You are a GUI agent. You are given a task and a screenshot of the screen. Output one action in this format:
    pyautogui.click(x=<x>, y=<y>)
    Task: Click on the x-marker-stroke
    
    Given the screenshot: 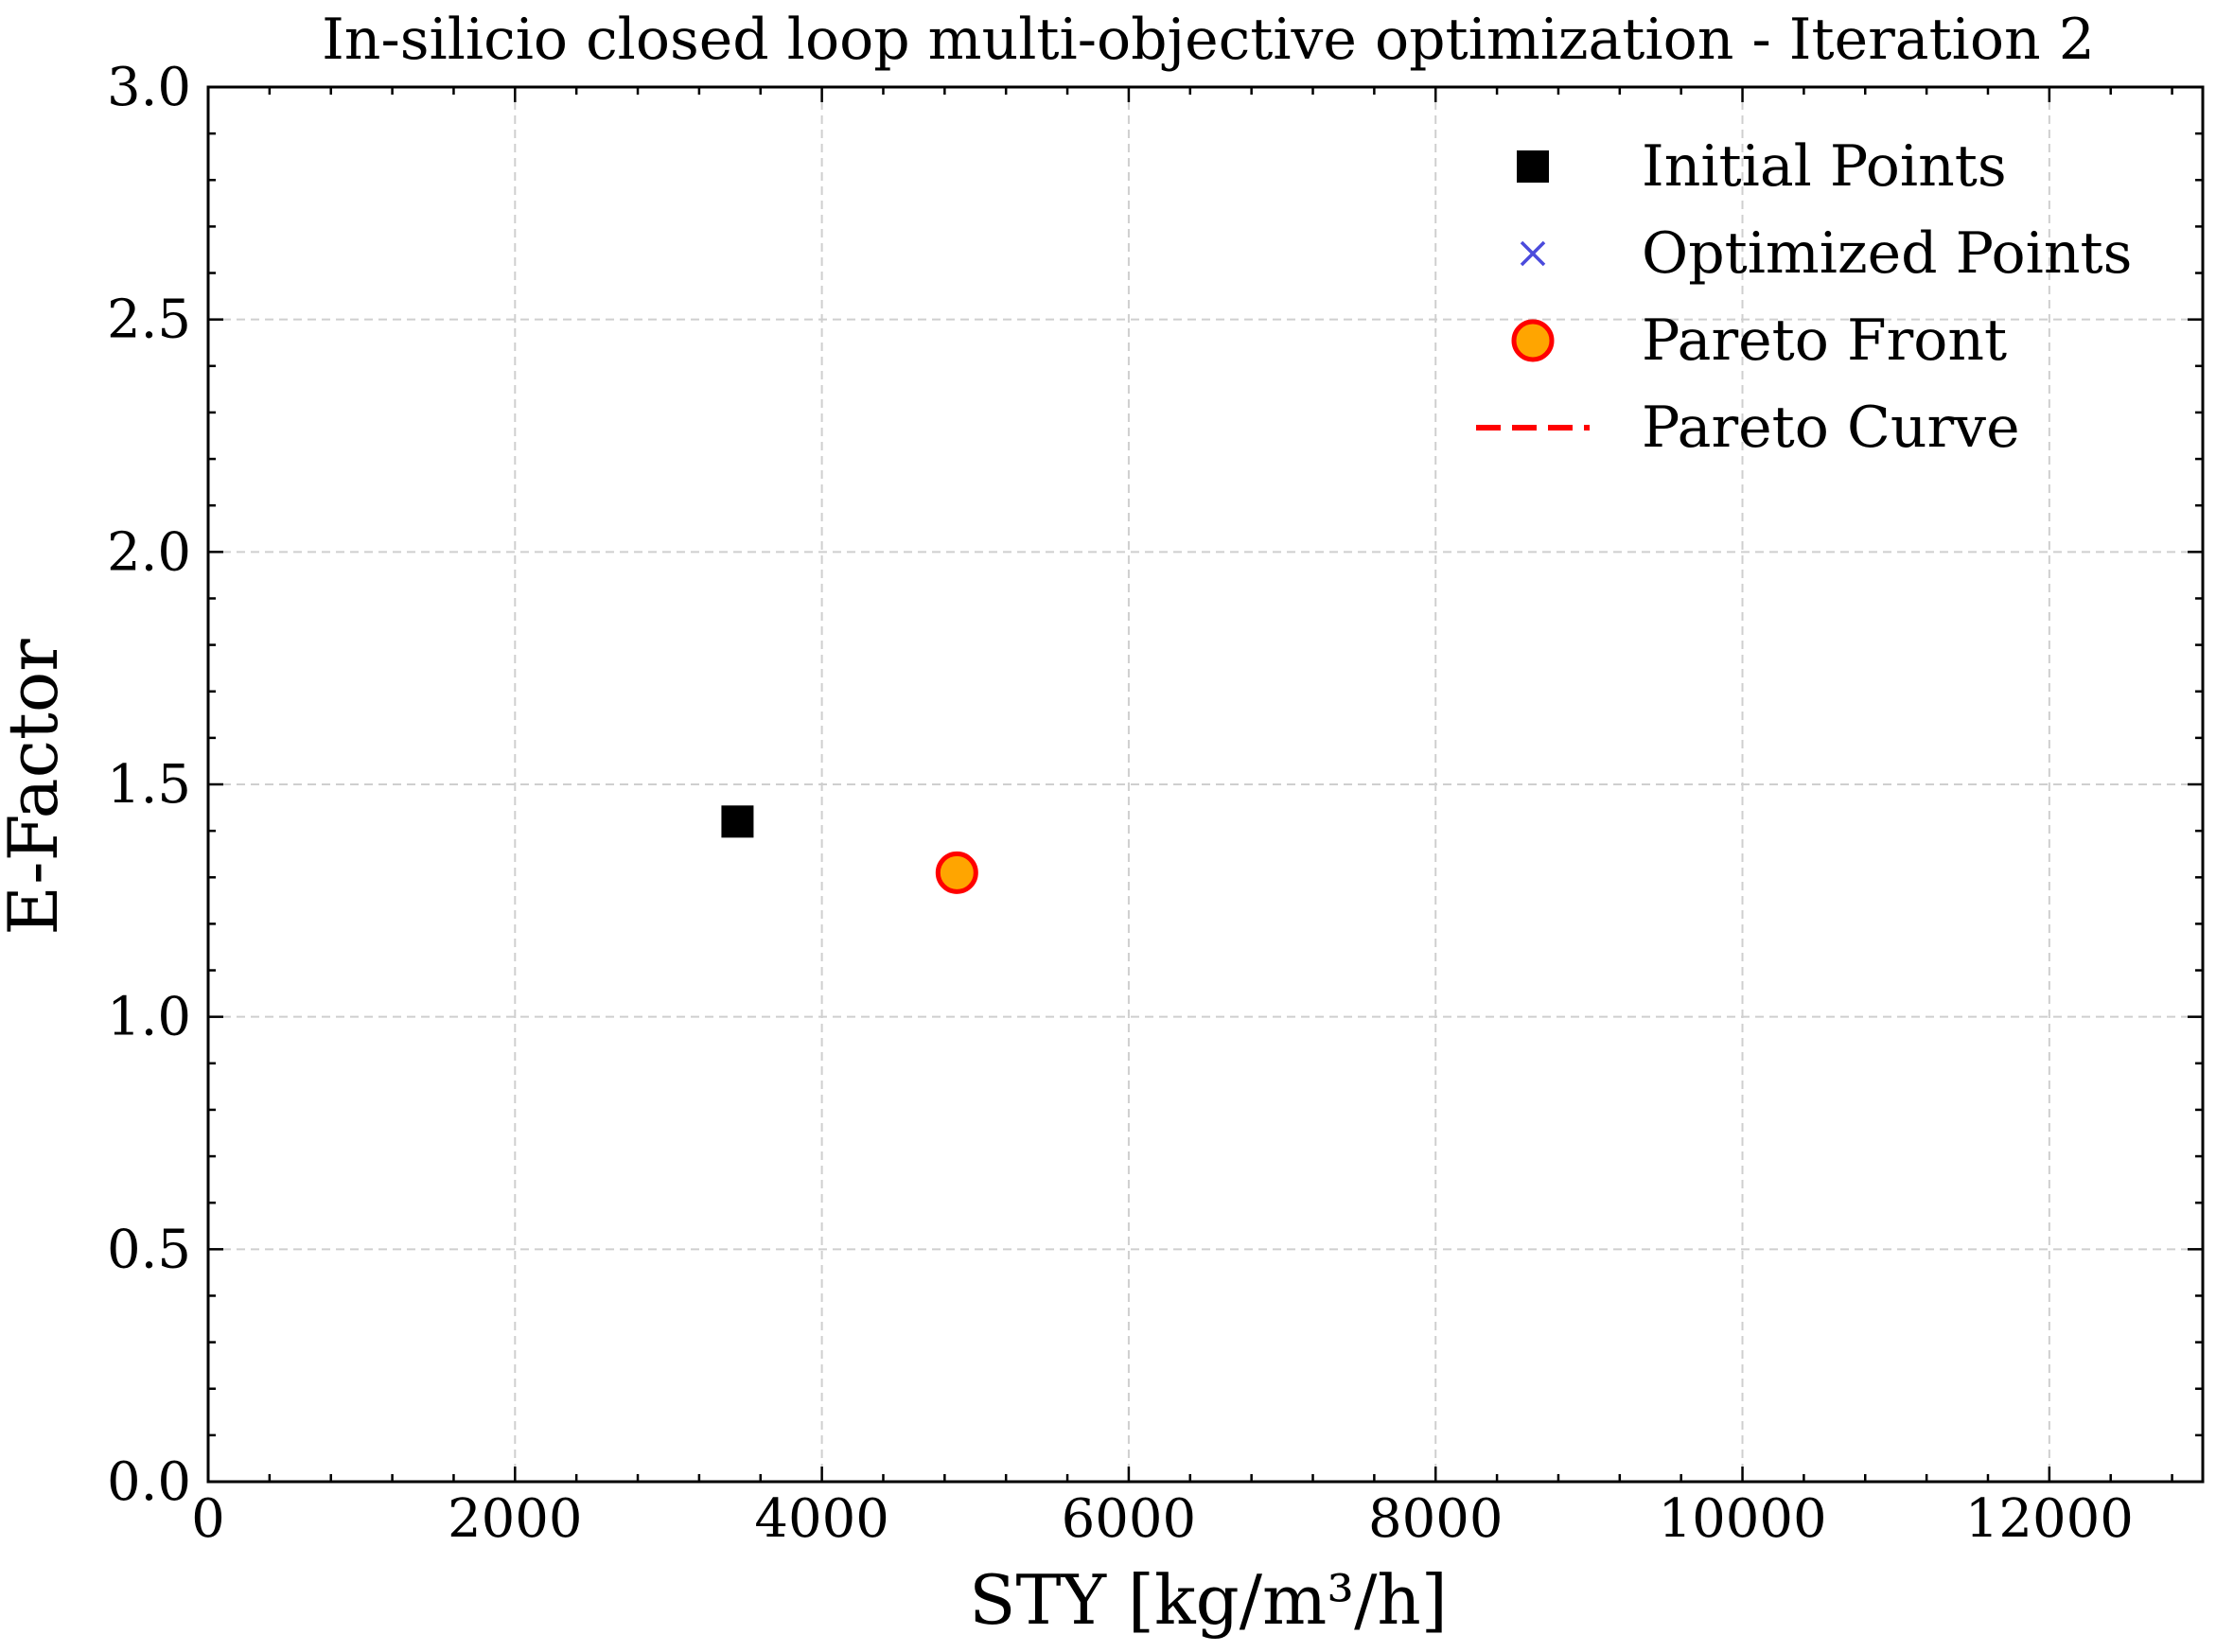 What is the action you would take?
    pyautogui.click(x=1533, y=254)
    